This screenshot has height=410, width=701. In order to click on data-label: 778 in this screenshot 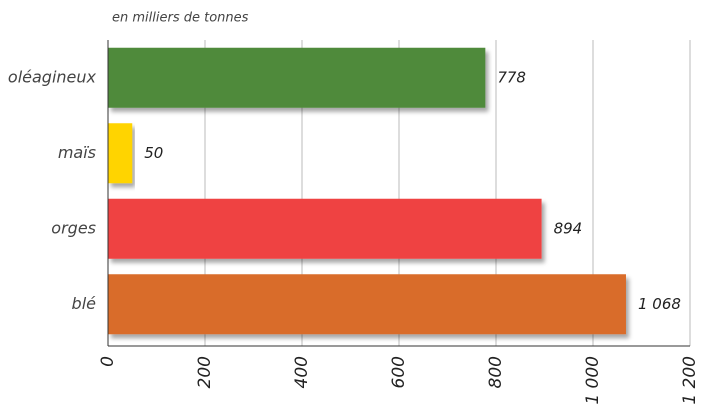, I will do `click(511, 77)`.